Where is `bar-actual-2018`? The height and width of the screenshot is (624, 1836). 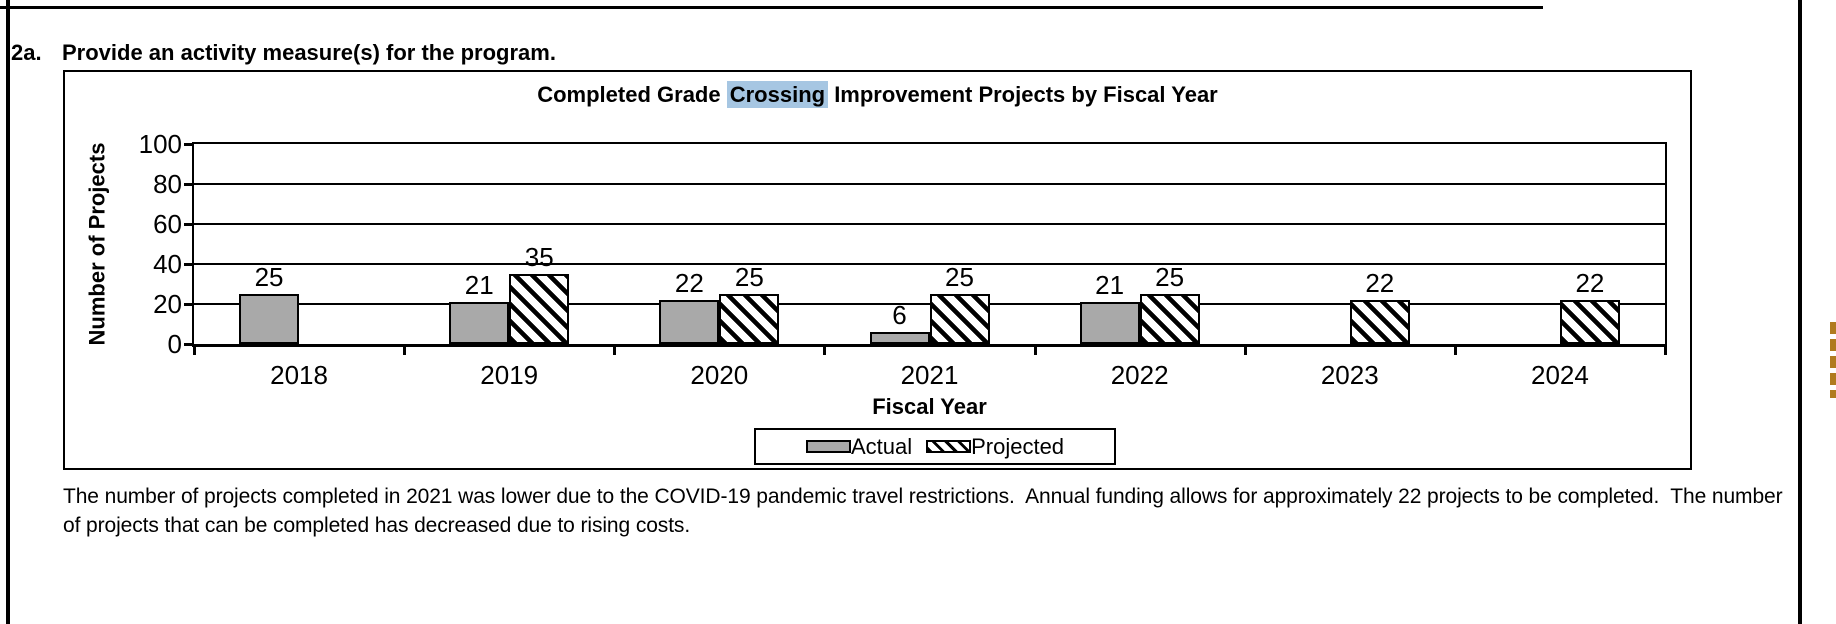
bar-actual-2018 is located at coordinates (269, 319).